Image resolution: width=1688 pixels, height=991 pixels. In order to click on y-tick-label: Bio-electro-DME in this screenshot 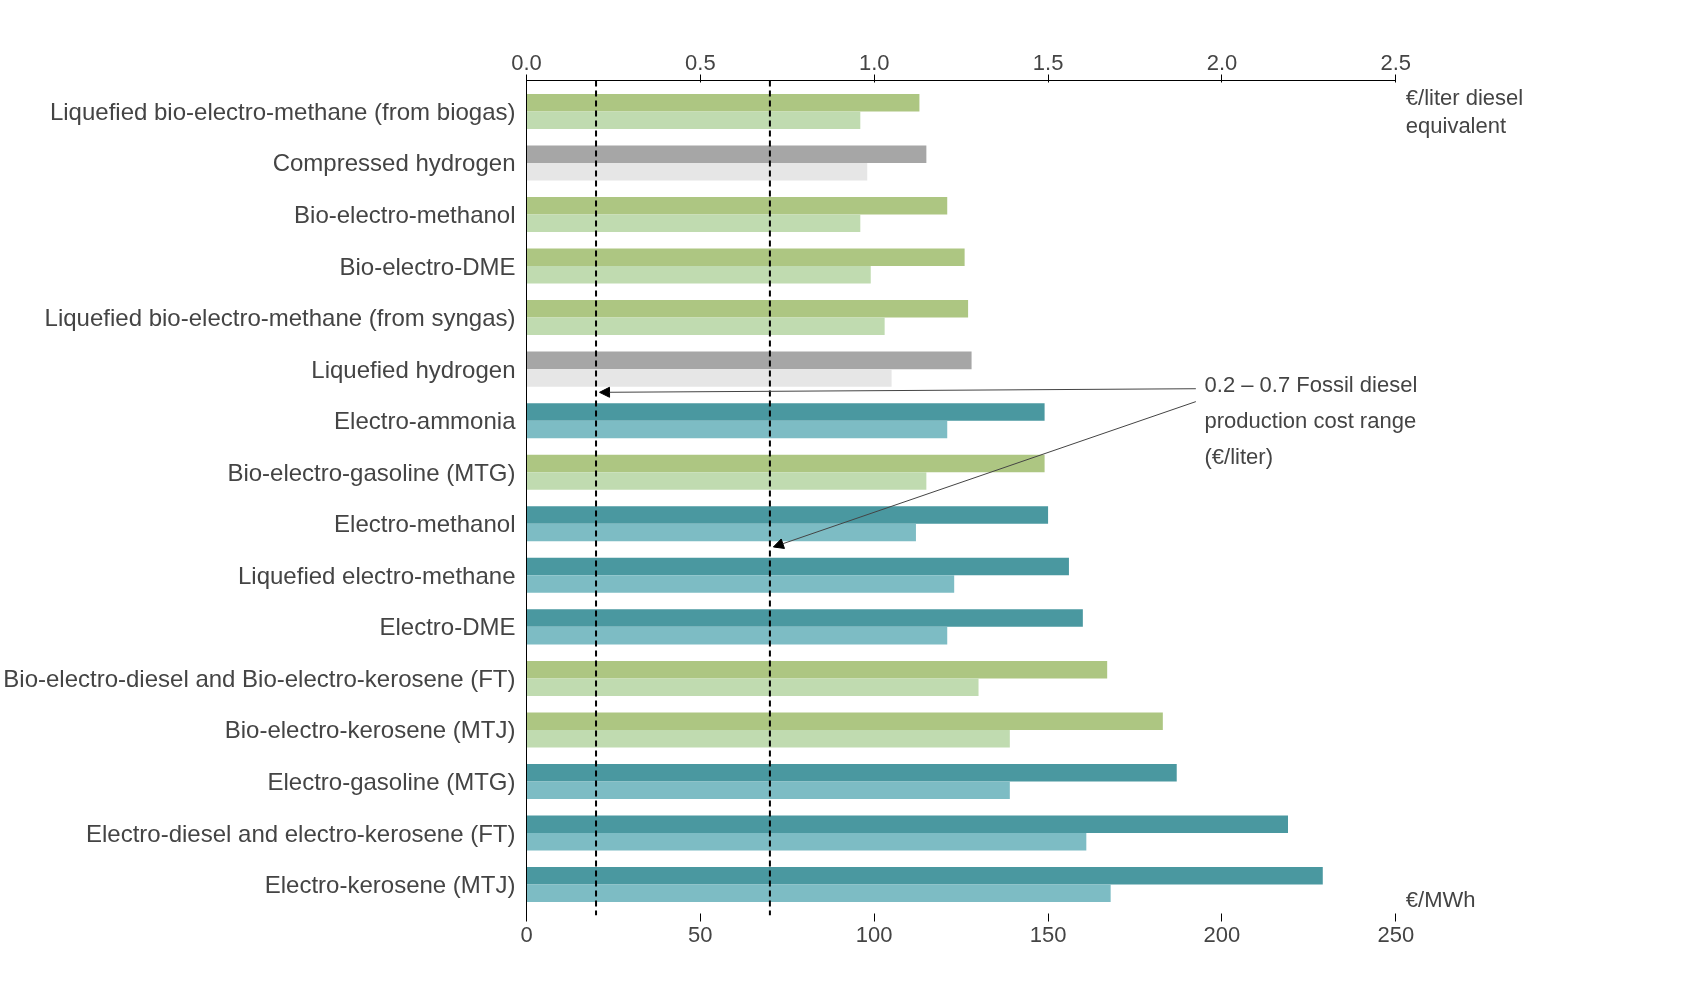, I will do `click(427, 266)`.